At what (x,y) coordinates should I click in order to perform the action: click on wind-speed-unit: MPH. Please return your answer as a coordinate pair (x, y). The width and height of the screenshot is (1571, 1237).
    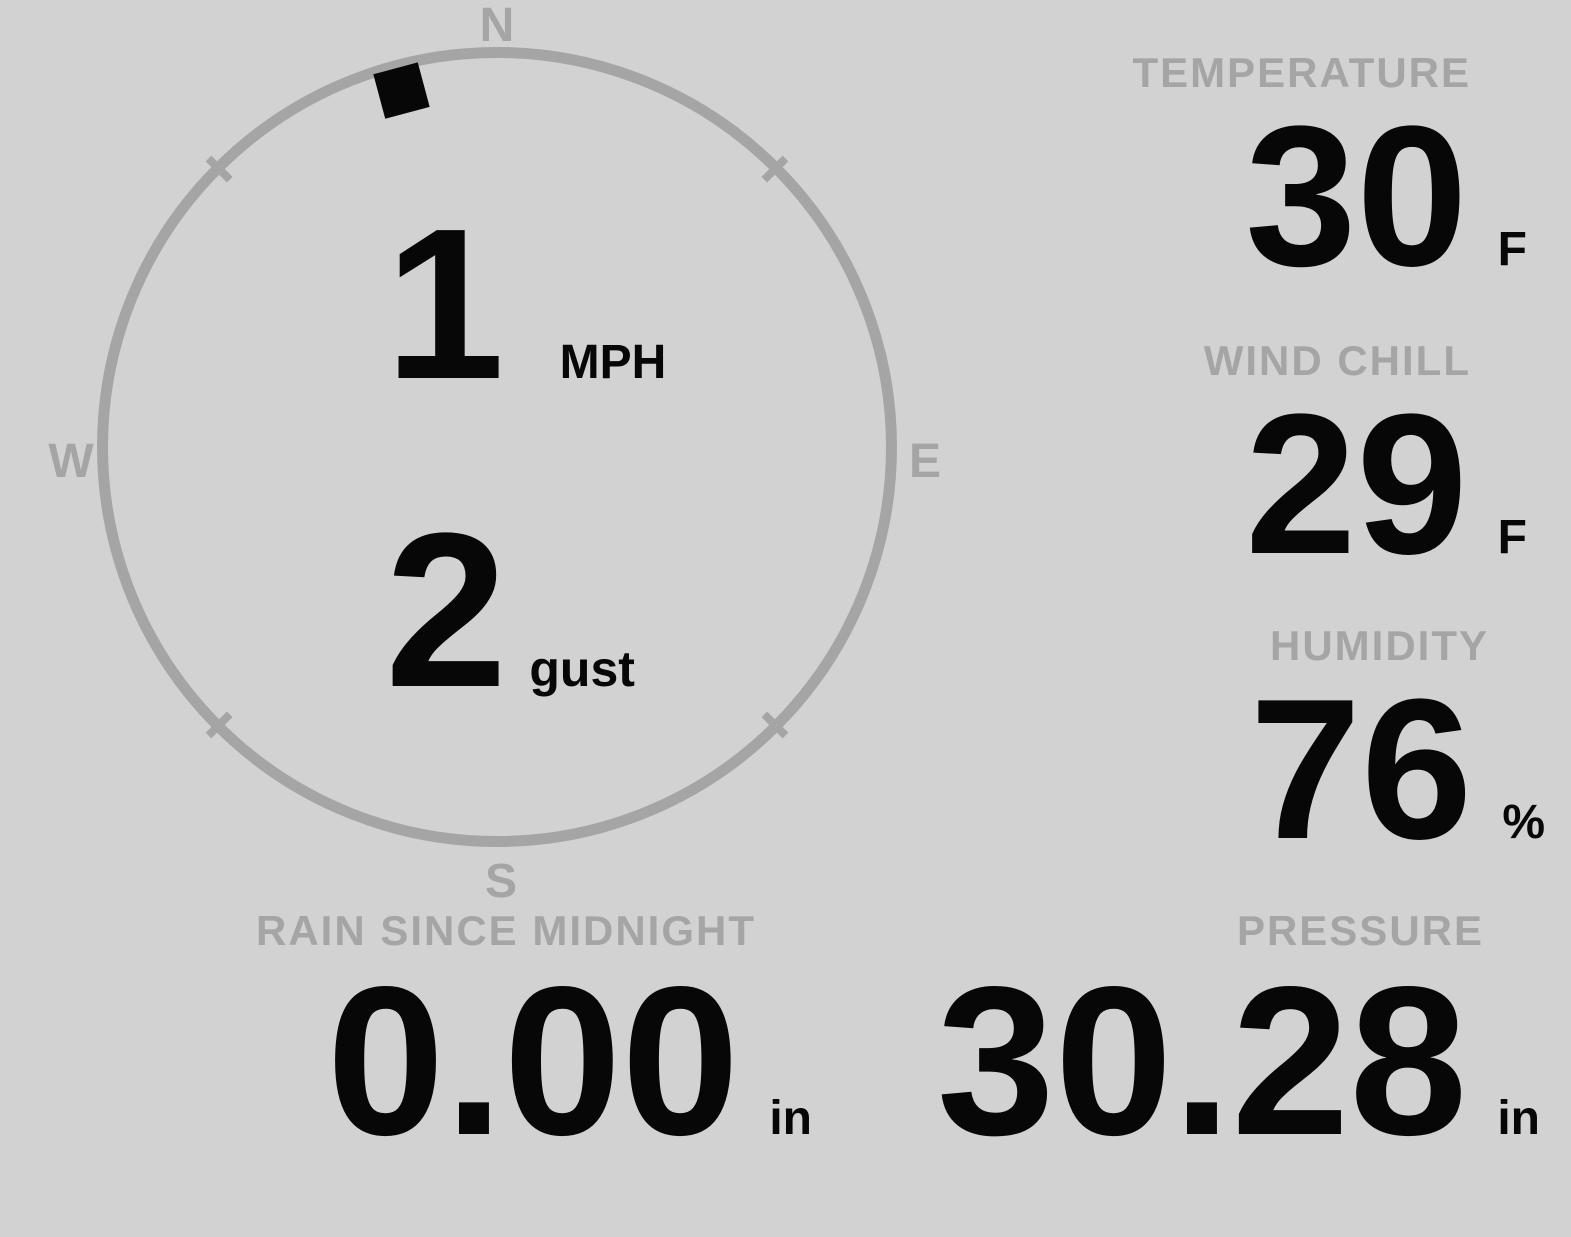
    Looking at the image, I should click on (613, 362).